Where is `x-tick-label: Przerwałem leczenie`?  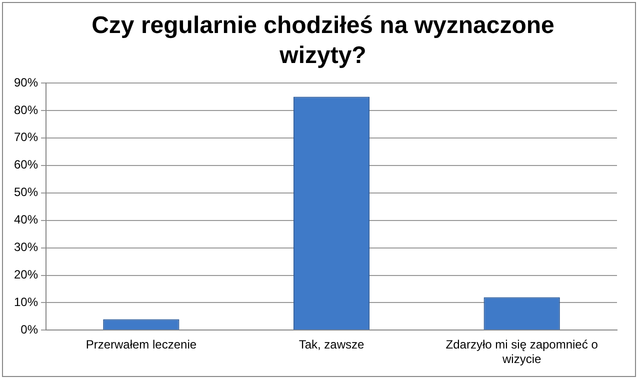
x-tick-label: Przerwałem leczenie is located at coordinates (141, 345).